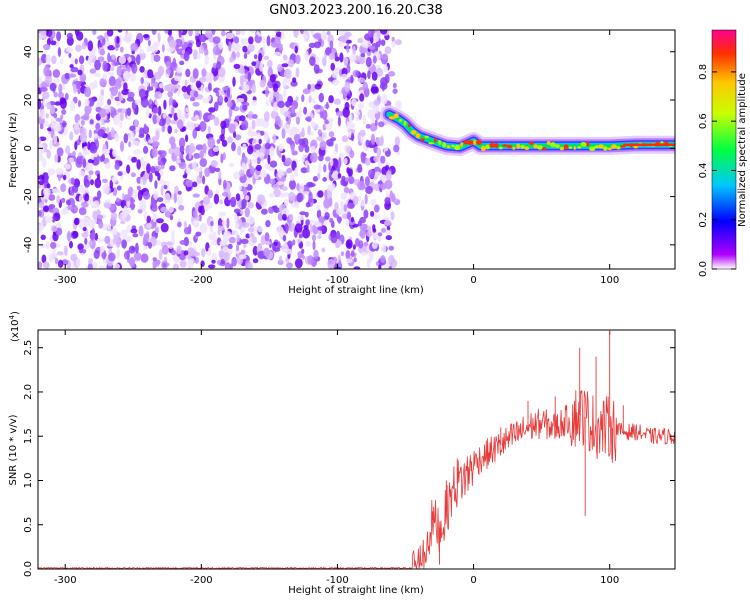  What do you see at coordinates (703, 170) in the screenshot?
I see `colorbar-tick-label: 0.4` at bounding box center [703, 170].